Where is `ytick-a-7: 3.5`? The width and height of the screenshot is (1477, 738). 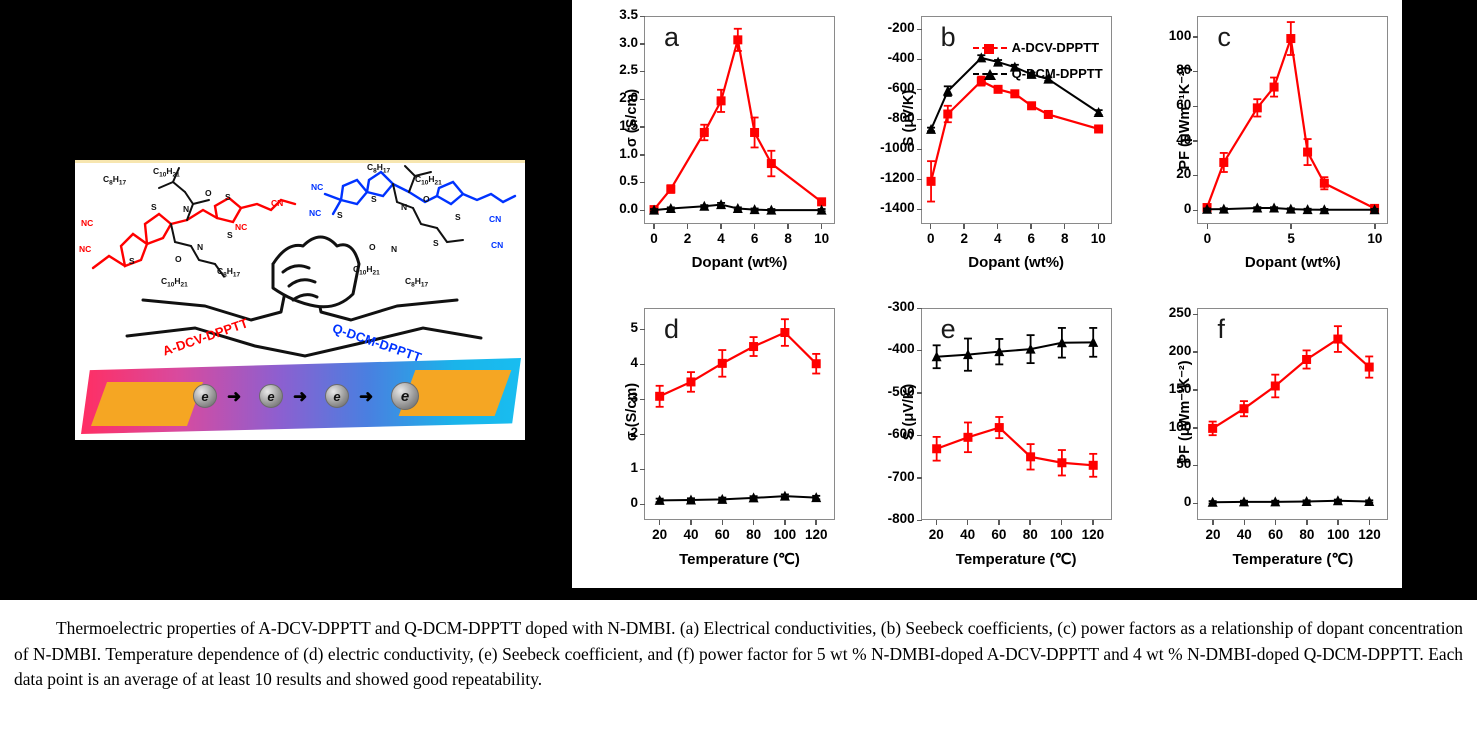
ytick-a-7: 3.5 is located at coordinates (628, 14).